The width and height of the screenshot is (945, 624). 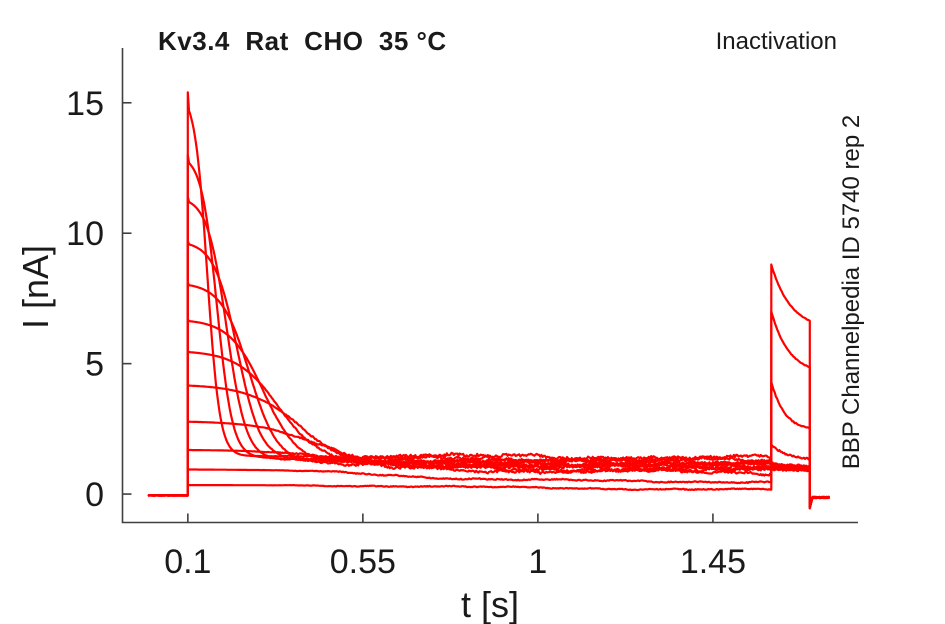 I want to click on y-tick-label: 5, so click(x=94, y=365).